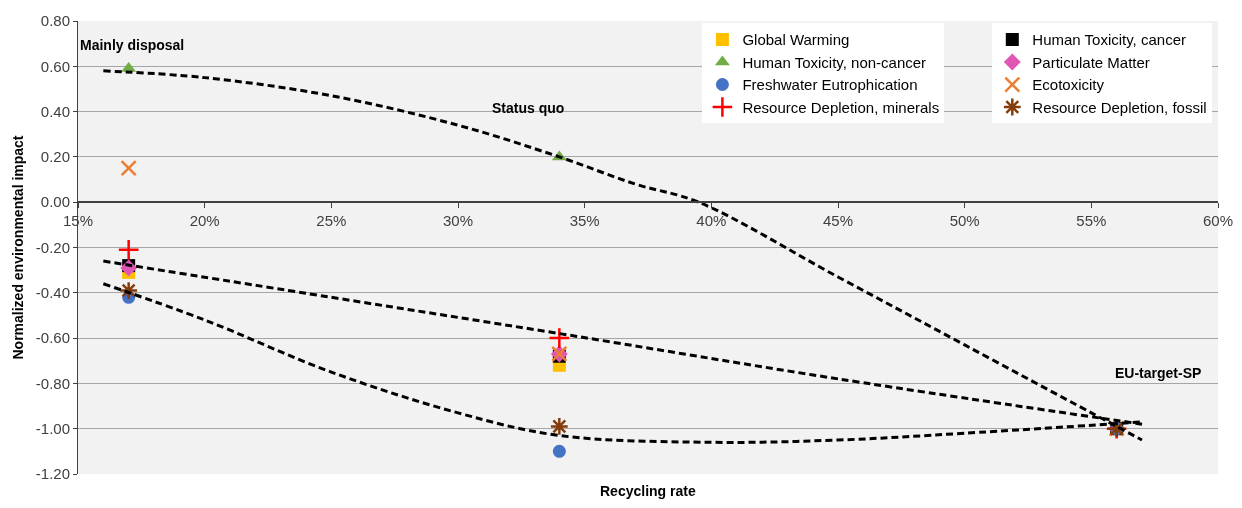  What do you see at coordinates (648, 491) in the screenshot?
I see `x-axis-title: Recycling rate` at bounding box center [648, 491].